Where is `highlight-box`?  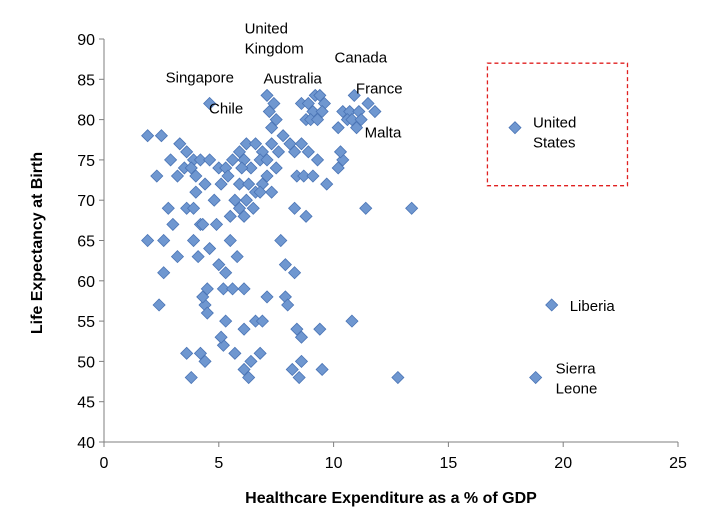 highlight-box is located at coordinates (557, 124).